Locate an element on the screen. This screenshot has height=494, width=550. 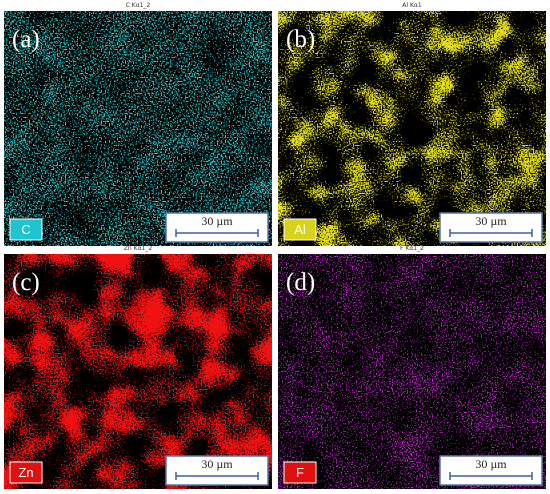
panel-letter: (b) is located at coordinates (300, 39).